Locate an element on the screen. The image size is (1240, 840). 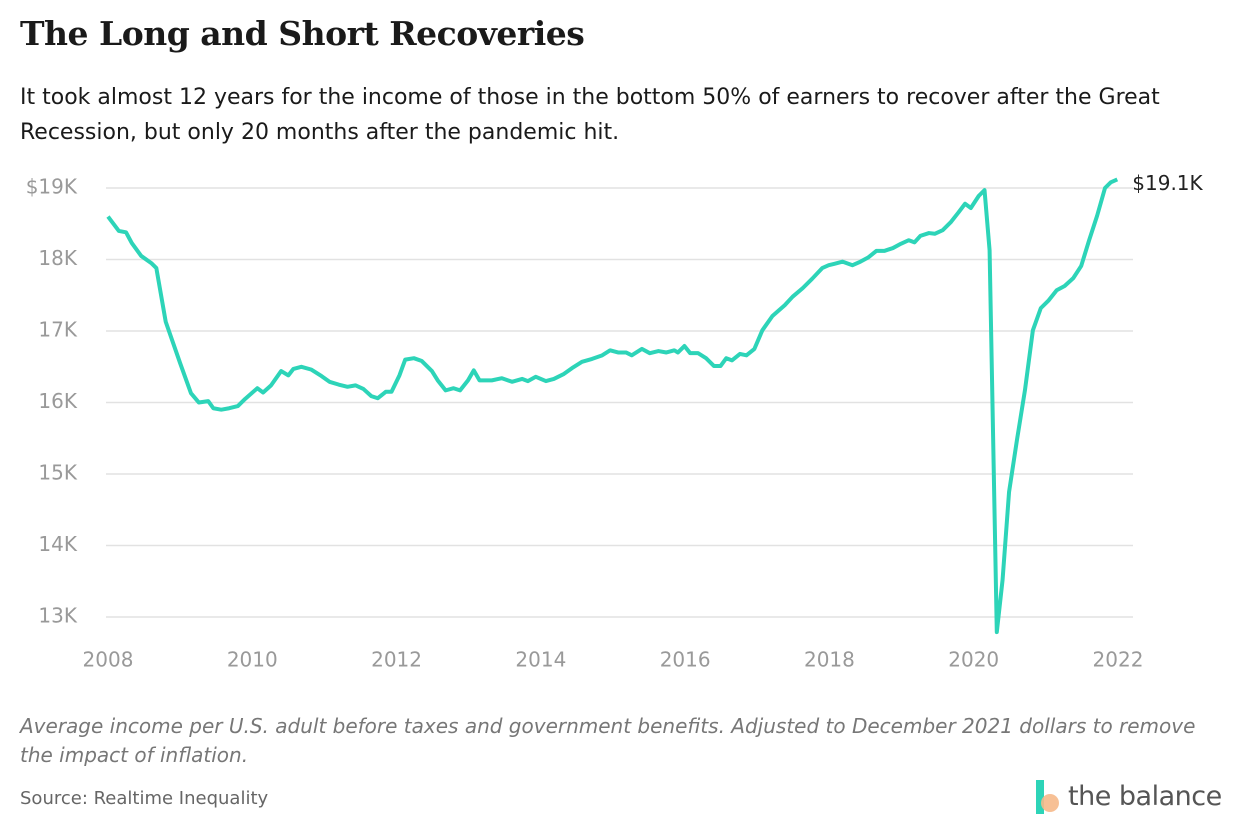
x-tick-label: 2008 is located at coordinates (108, 660).